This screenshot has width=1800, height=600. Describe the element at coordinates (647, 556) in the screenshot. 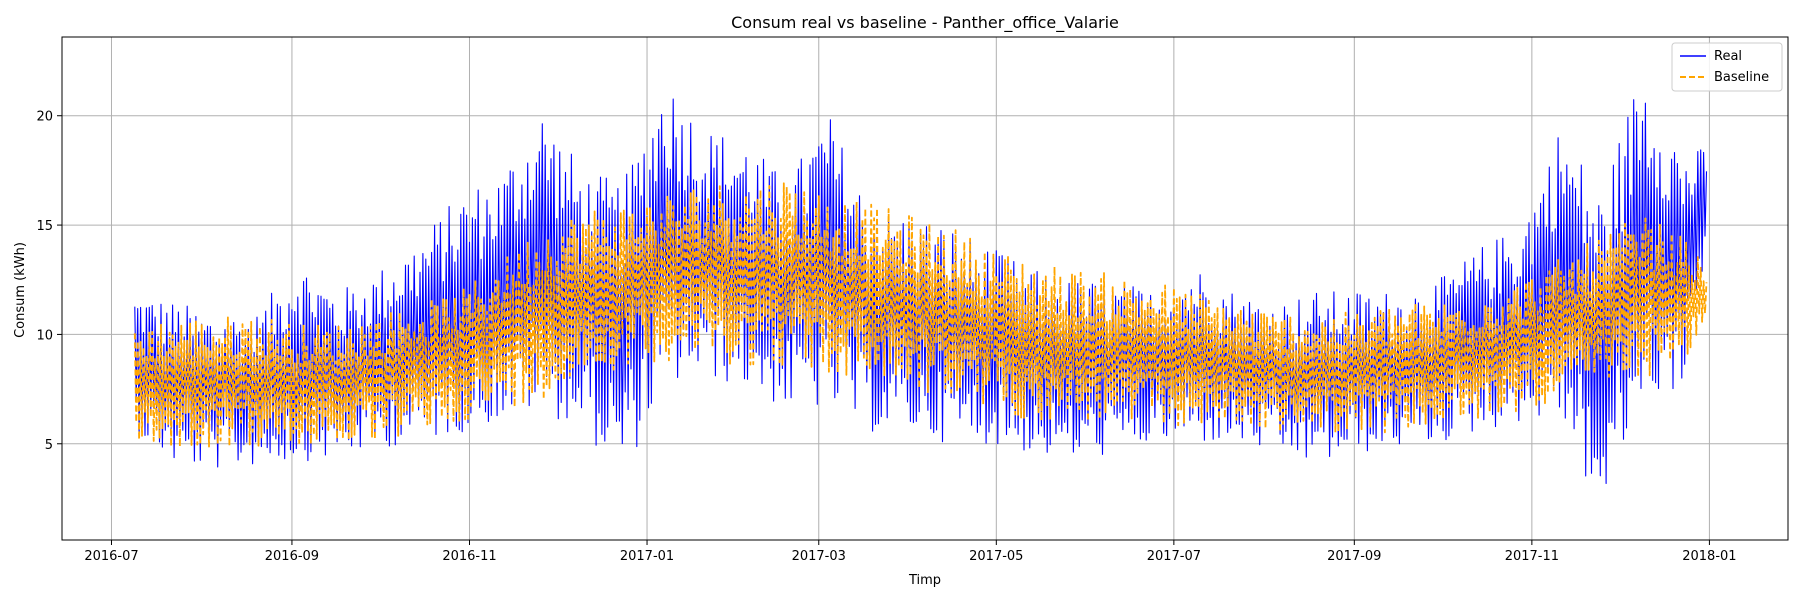

I see `x-tick-label: 2017-01` at that location.